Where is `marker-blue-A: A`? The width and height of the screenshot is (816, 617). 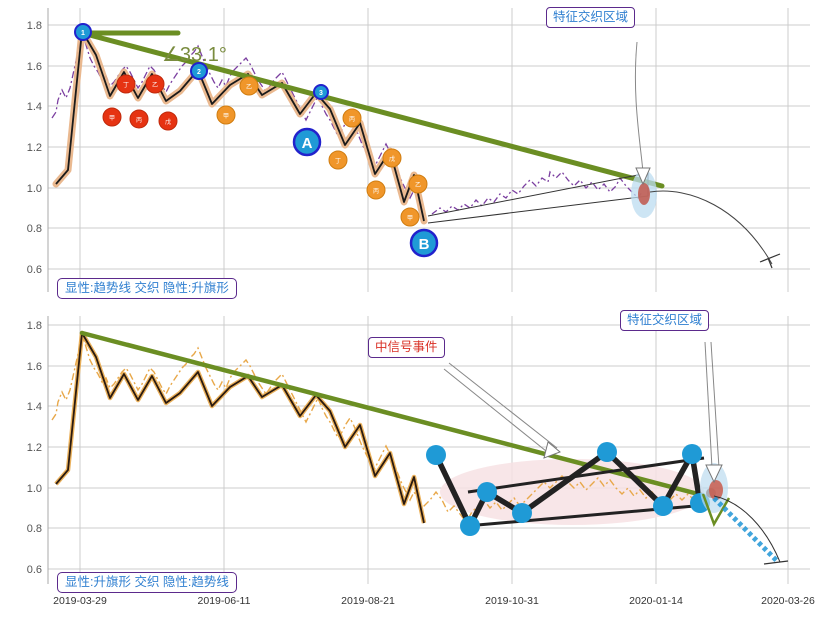
marker-blue-A: A is located at coordinates (307, 142).